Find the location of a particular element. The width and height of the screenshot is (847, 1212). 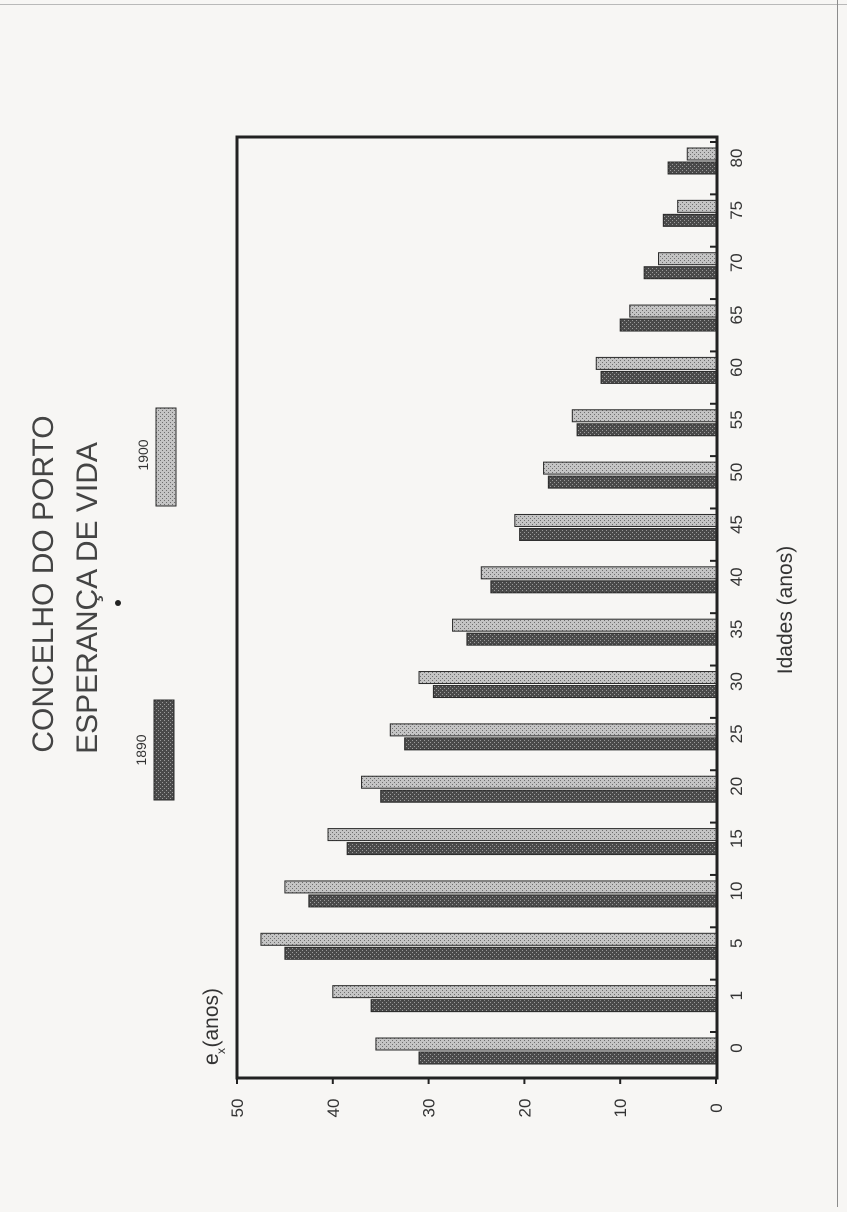

x-tick-label: 10 is located at coordinates (736, 890).